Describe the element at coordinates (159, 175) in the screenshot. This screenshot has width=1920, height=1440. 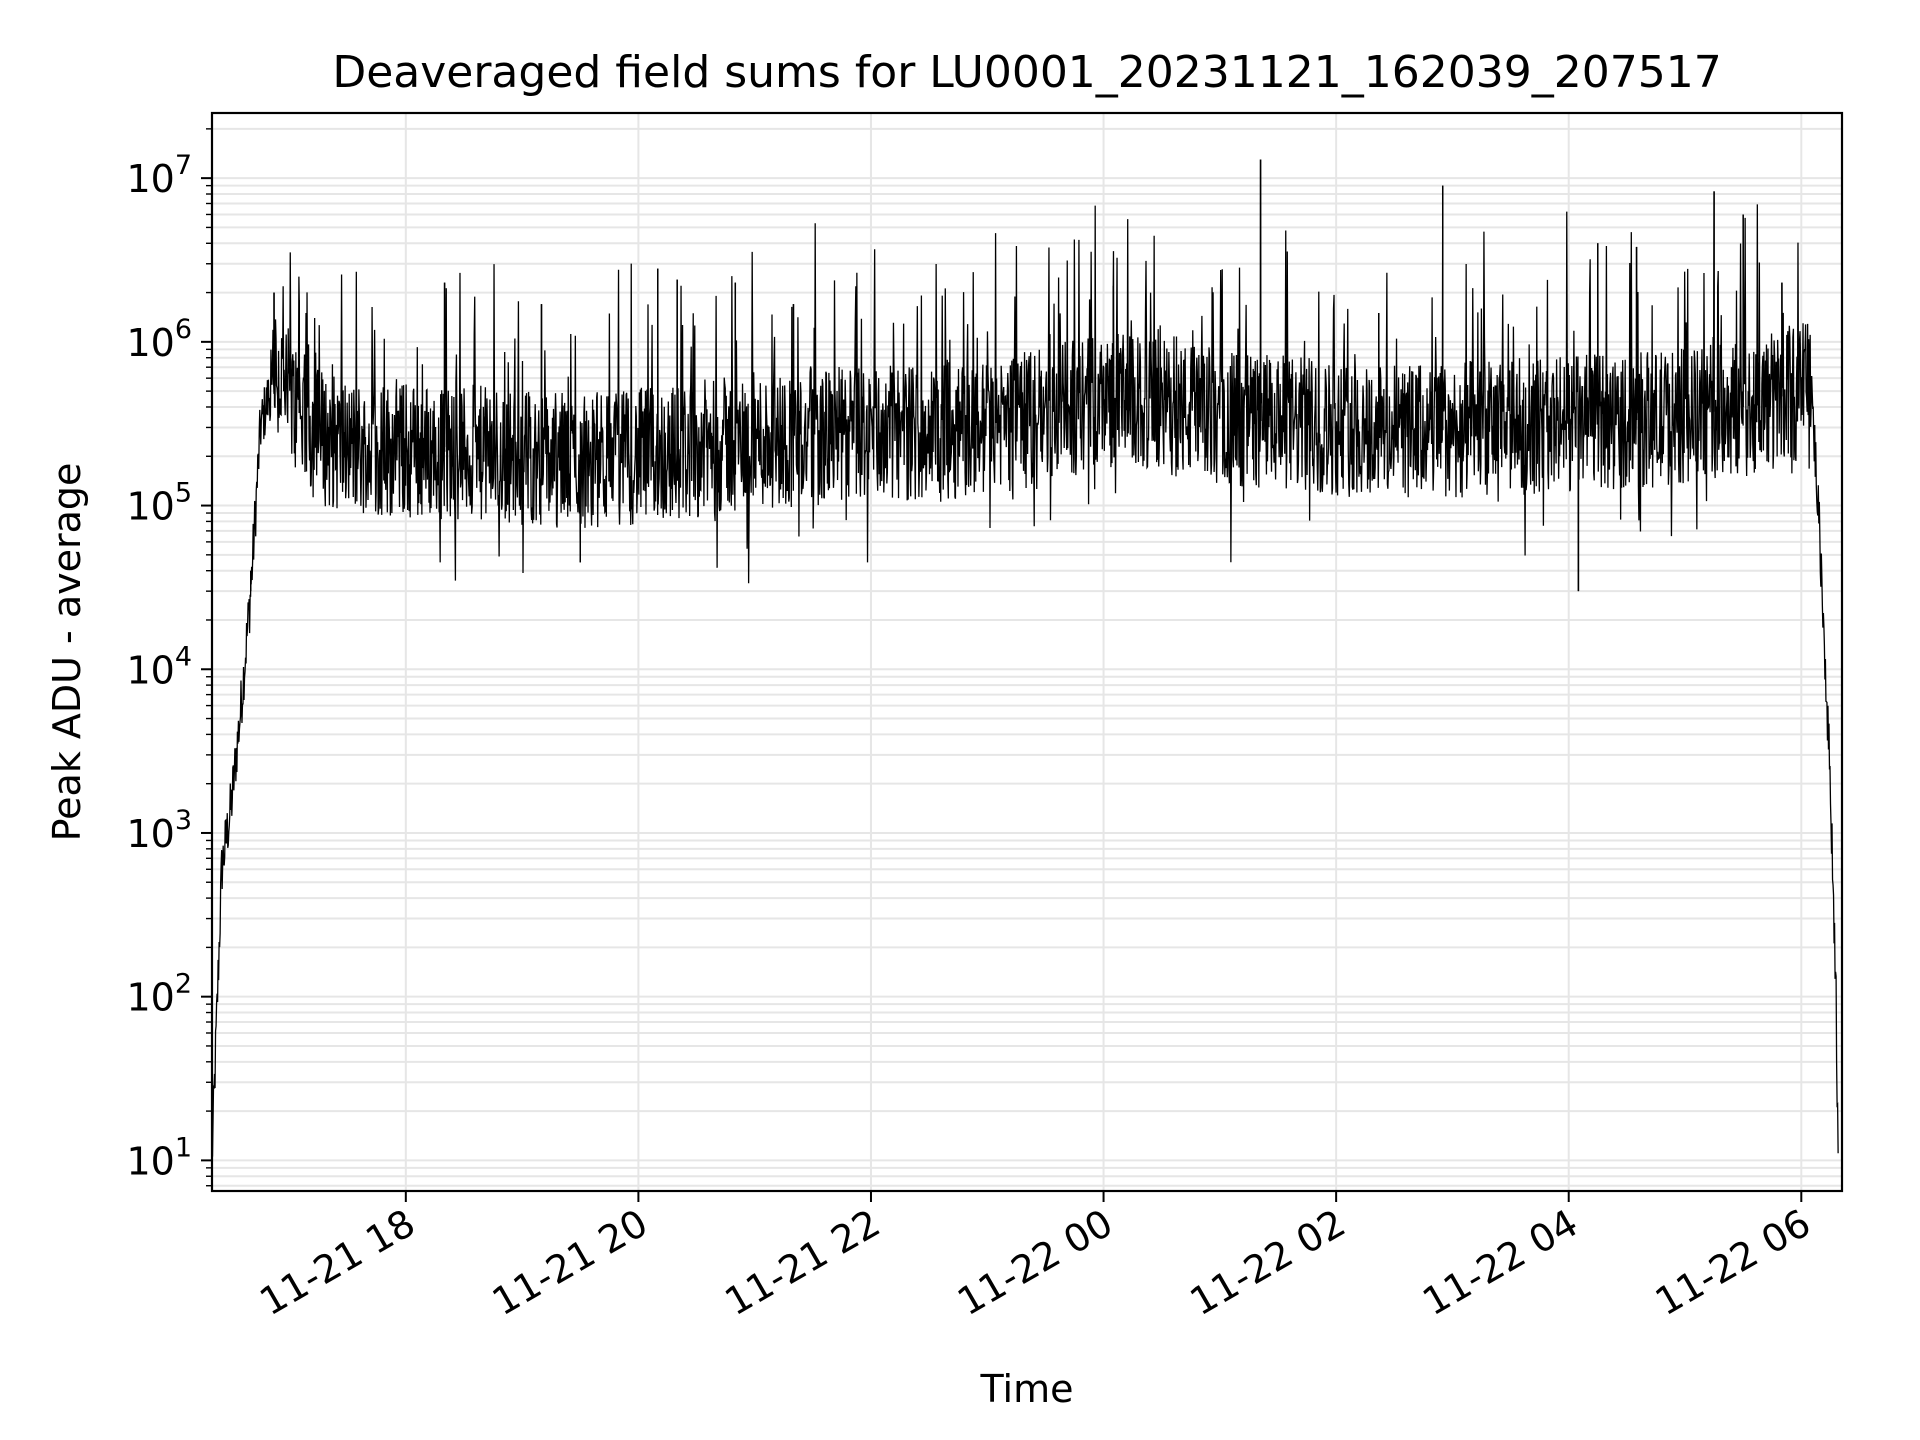
I see `y-tick-label: 10⁷` at that location.